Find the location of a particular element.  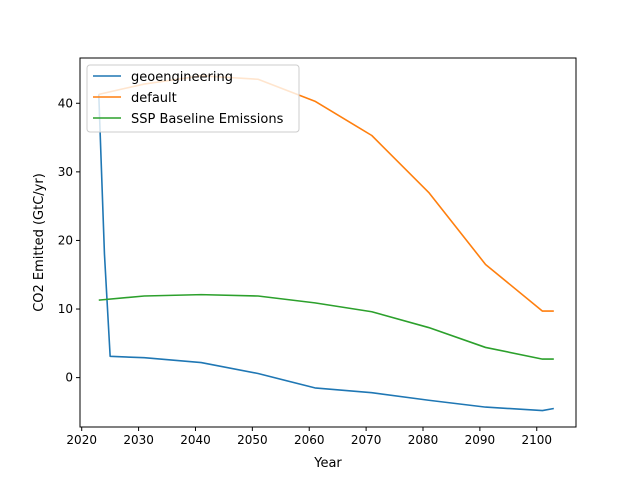

x-tick-label: 2040 is located at coordinates (195, 440).